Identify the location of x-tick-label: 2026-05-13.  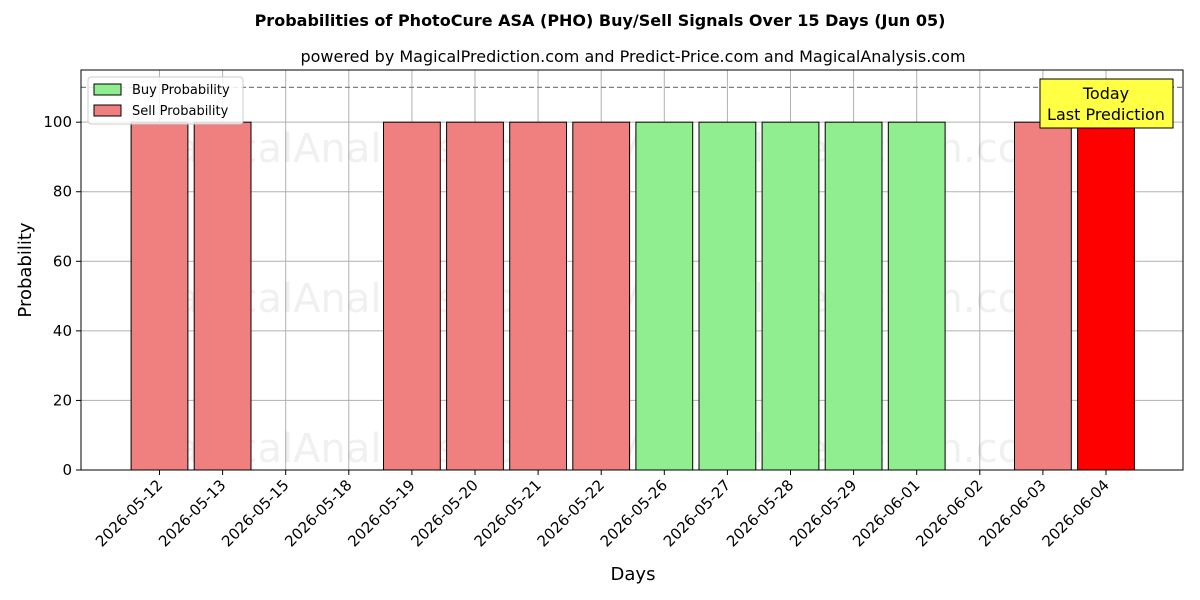
(192, 513).